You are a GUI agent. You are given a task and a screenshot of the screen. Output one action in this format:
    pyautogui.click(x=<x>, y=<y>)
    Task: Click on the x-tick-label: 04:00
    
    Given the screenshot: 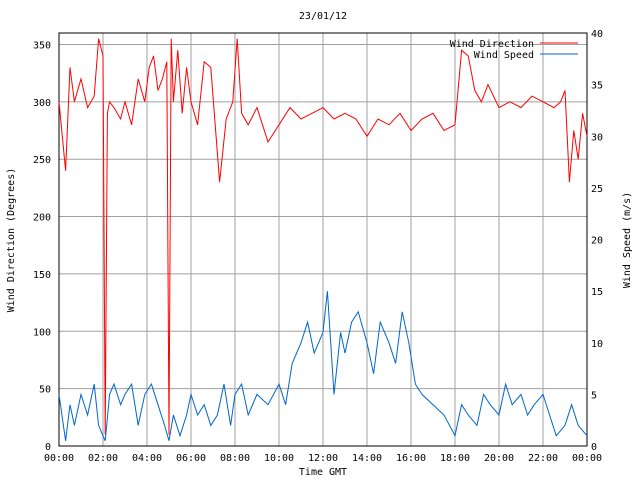 What is the action you would take?
    pyautogui.click(x=147, y=458)
    